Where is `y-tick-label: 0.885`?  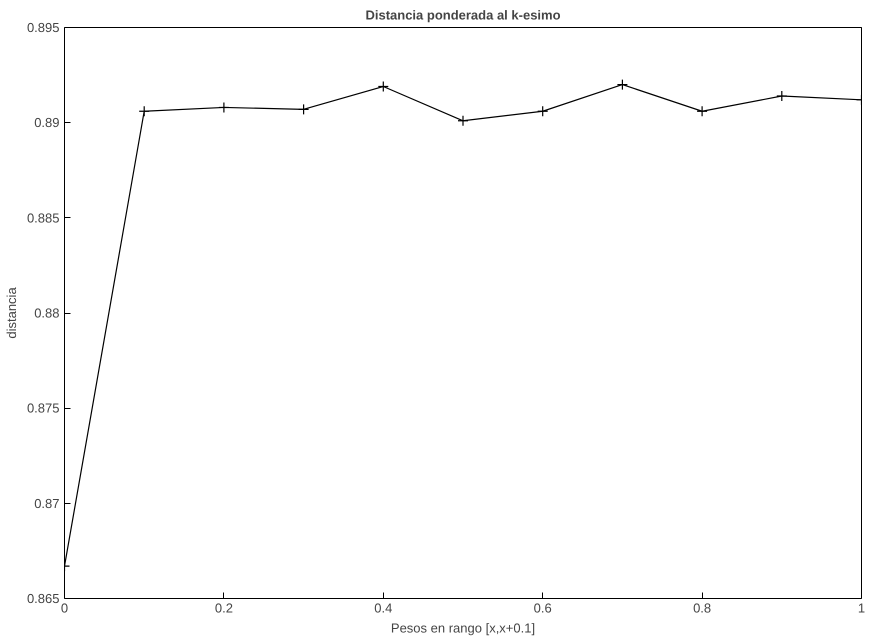 y-tick-label: 0.885 is located at coordinates (43, 218).